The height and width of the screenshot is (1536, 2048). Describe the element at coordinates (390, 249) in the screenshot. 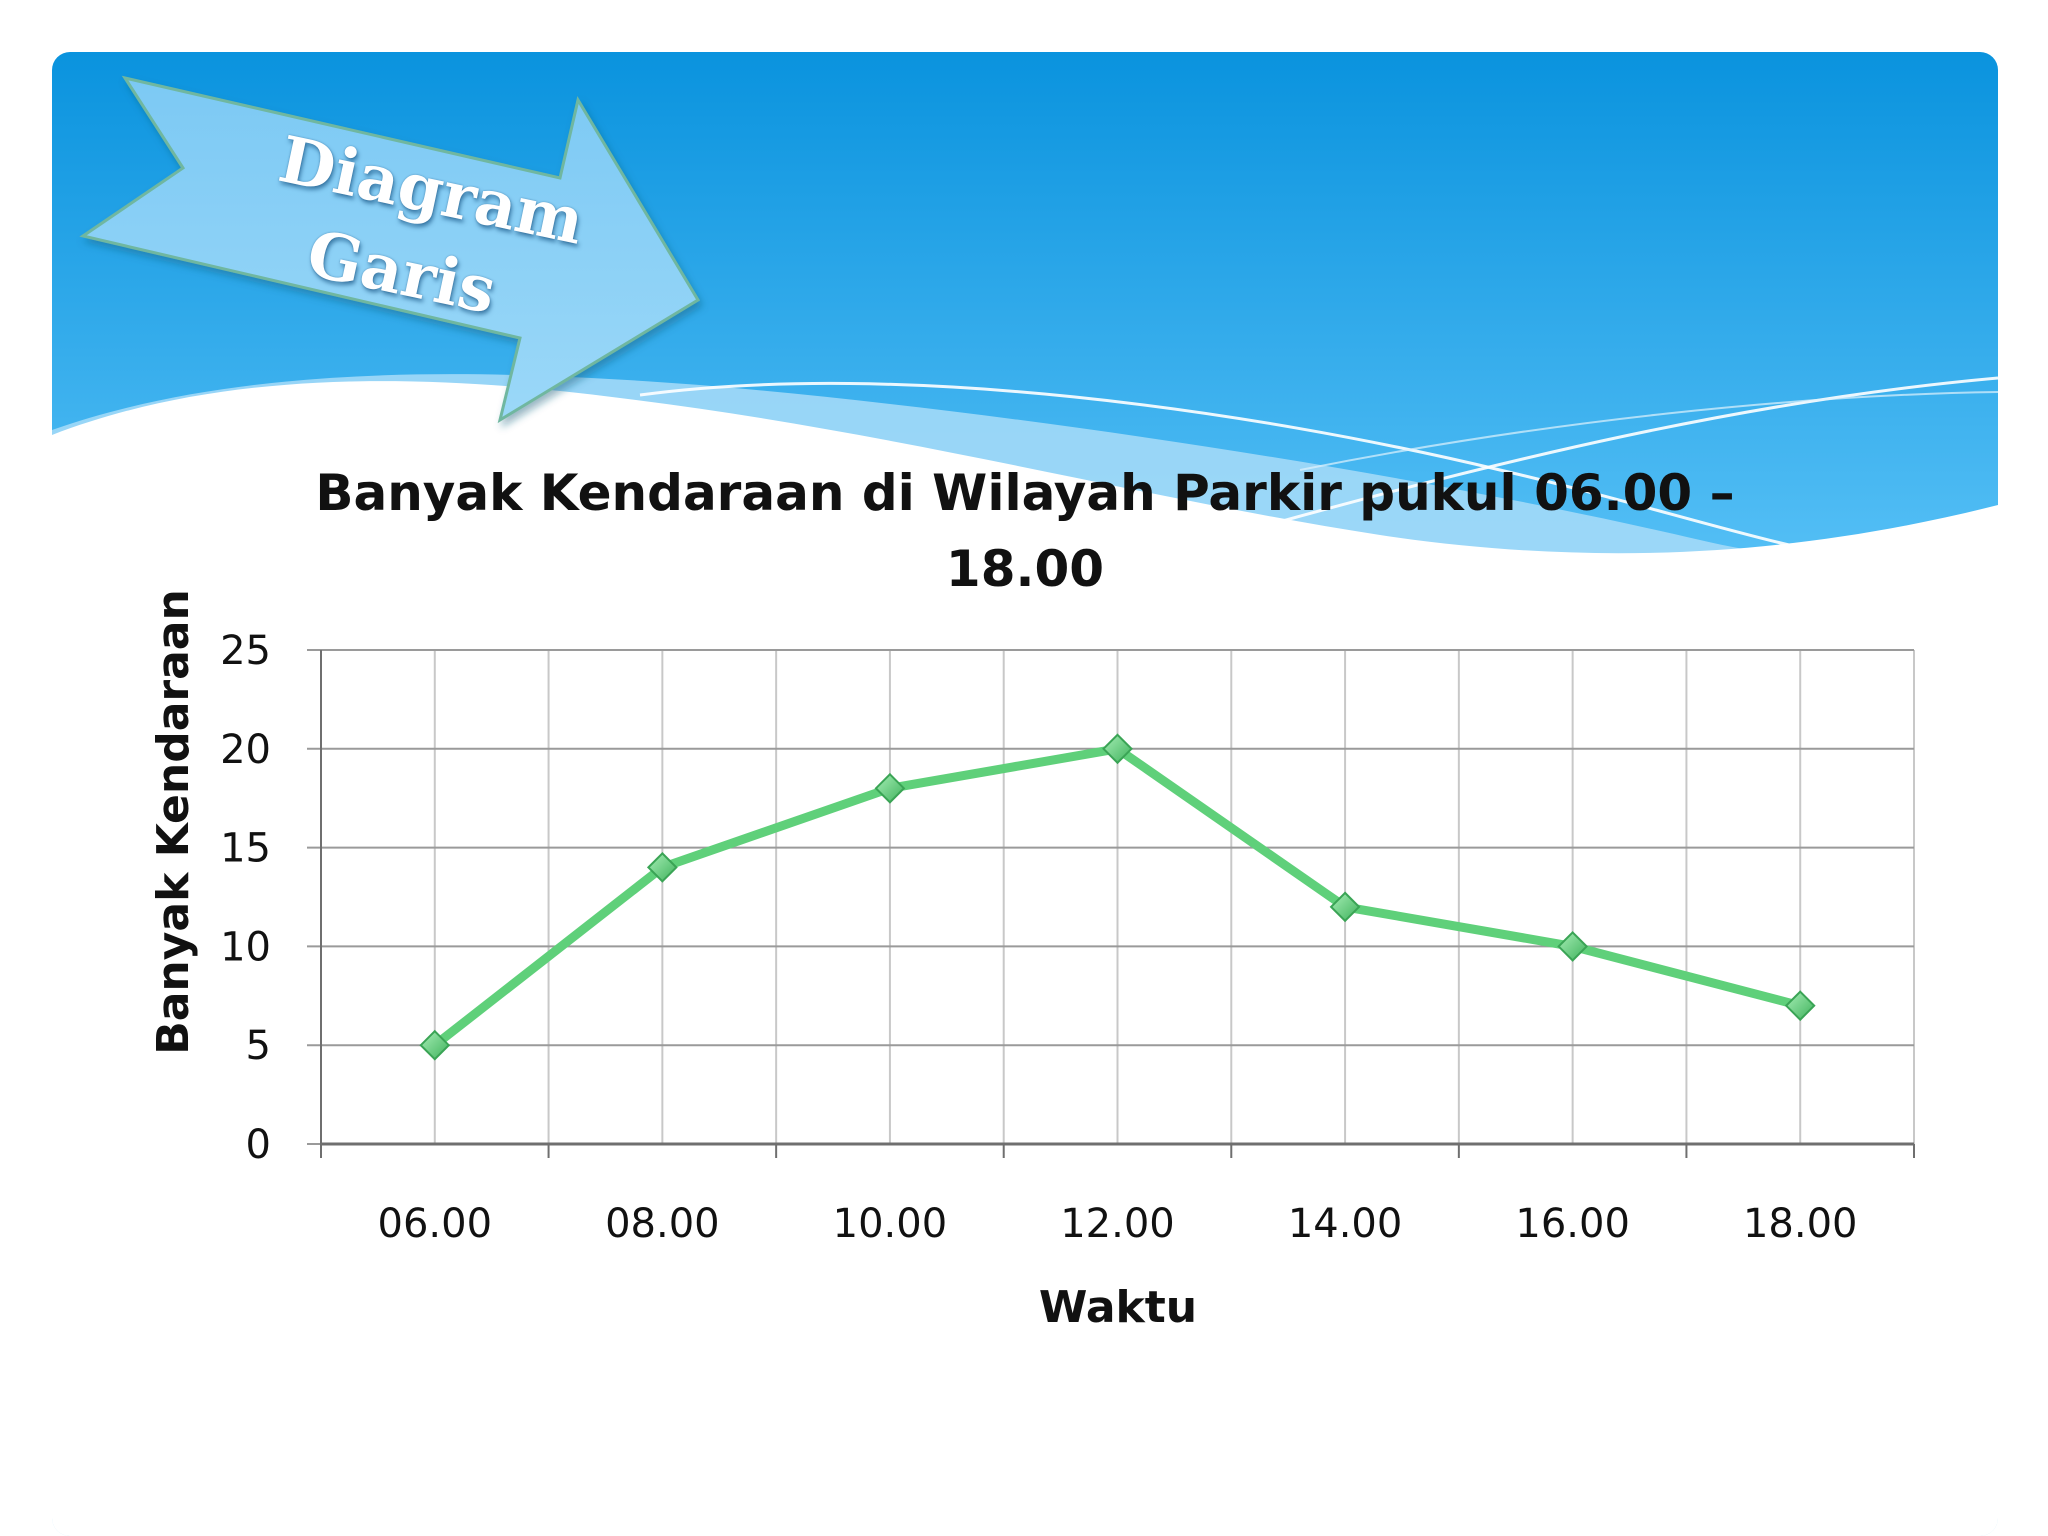

I see `arrow-banner` at that location.